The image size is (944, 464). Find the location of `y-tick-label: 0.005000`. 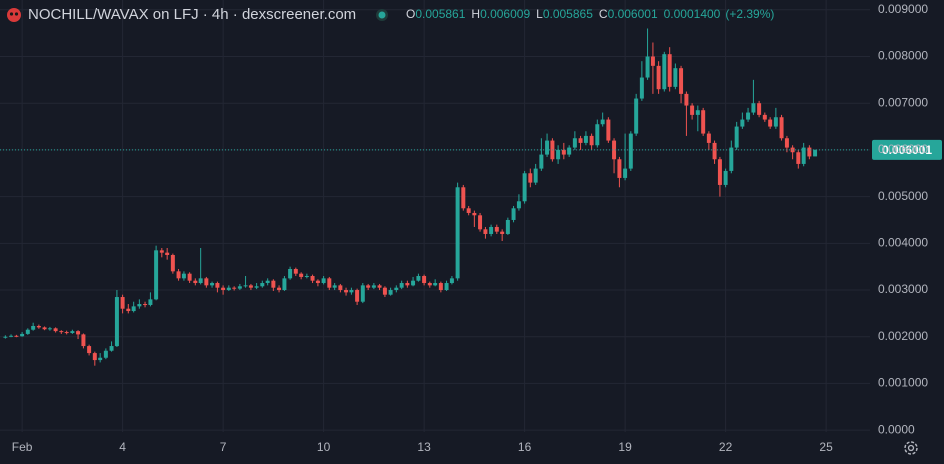

y-tick-label: 0.005000 is located at coordinates (903, 196).